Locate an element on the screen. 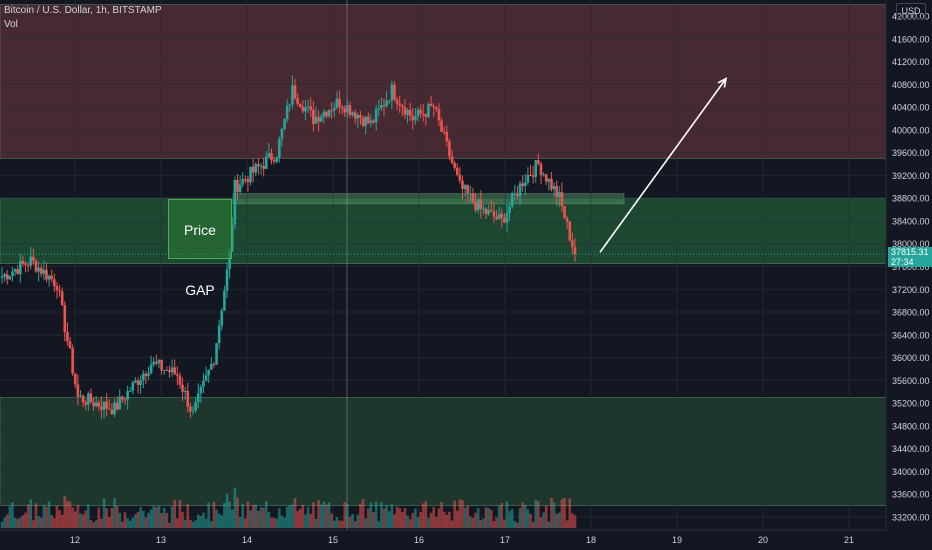 The width and height of the screenshot is (932, 550). date-tick-label: 20 is located at coordinates (763, 540).